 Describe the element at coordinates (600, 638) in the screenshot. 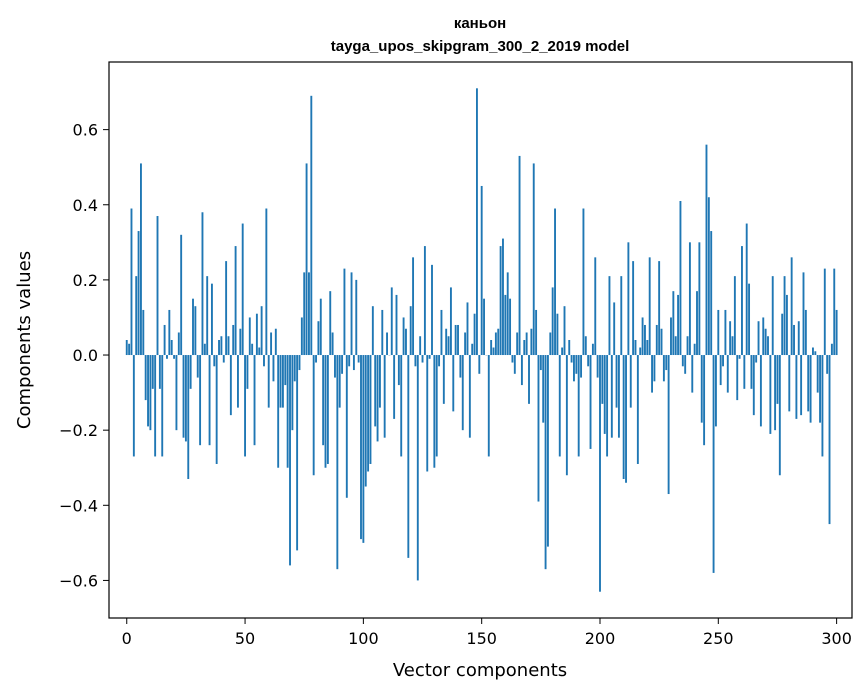

I see `x-tick-label: 200` at that location.